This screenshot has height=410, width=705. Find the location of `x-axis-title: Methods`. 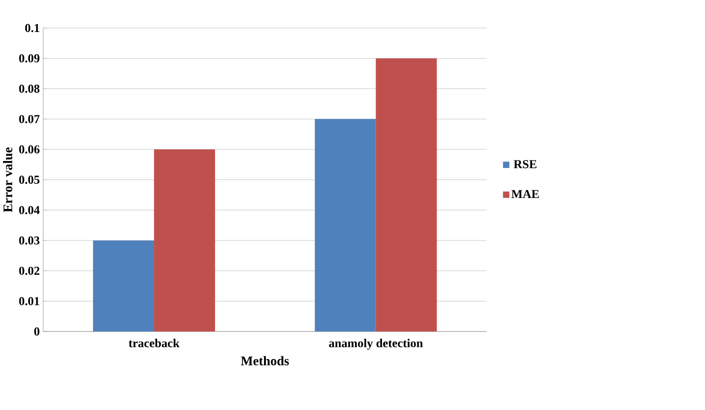

x-axis-title: Methods is located at coordinates (264, 361).